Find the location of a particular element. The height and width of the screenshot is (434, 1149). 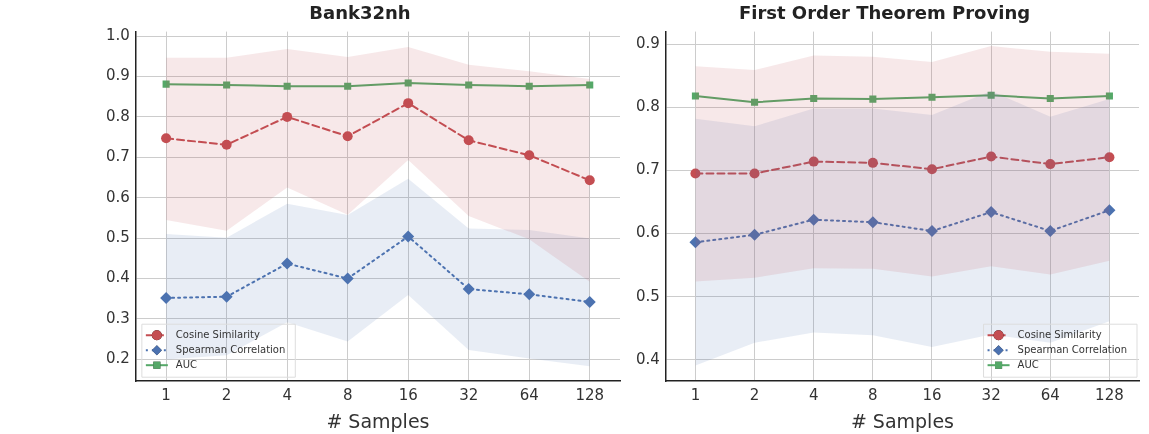

y-tick-label: 1.0 is located at coordinates (118, 34).